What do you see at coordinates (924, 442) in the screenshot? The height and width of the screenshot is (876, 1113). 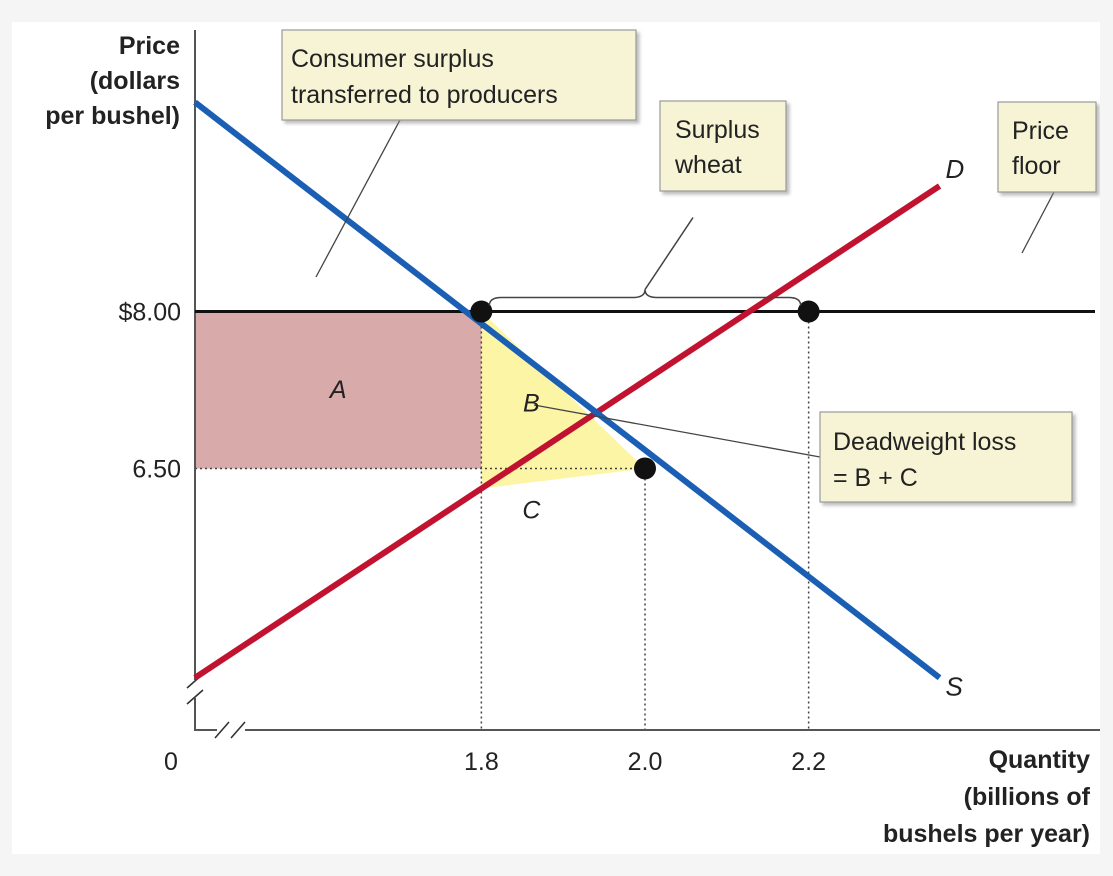 I see `deadweight-loss-line1: Deadweight loss` at bounding box center [924, 442].